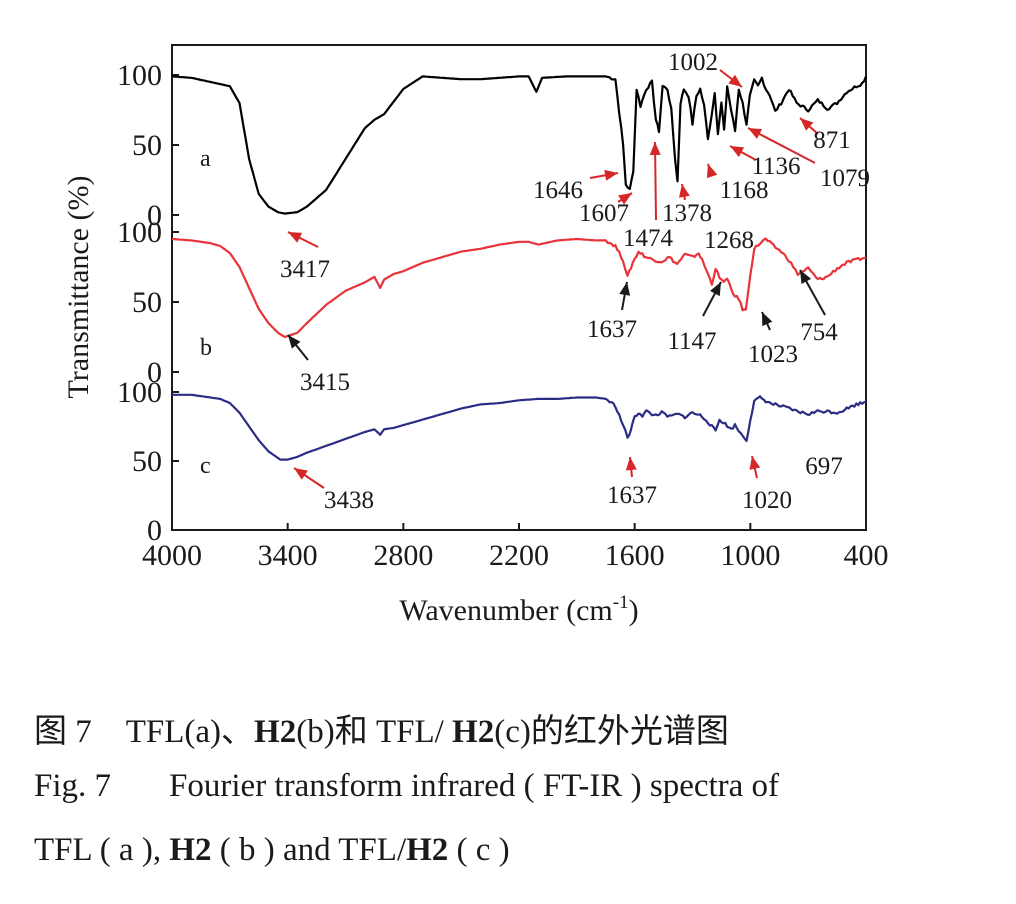  What do you see at coordinates (519, 145) in the screenshot?
I see `spectrum-a` at bounding box center [519, 145].